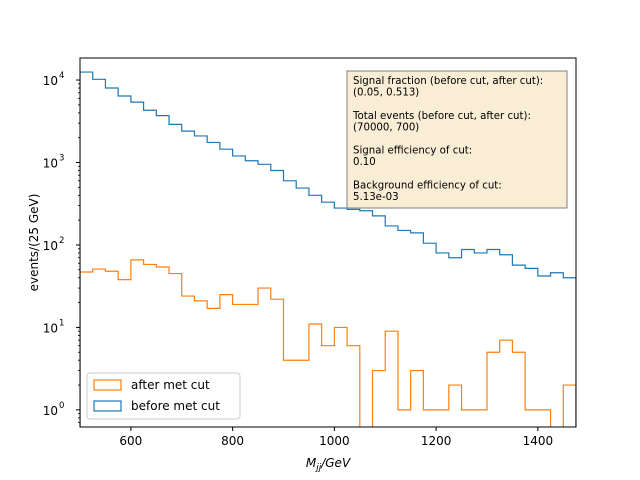 This screenshot has height=480, width=640. I want to click on x-tick-label: 600, so click(130, 441).